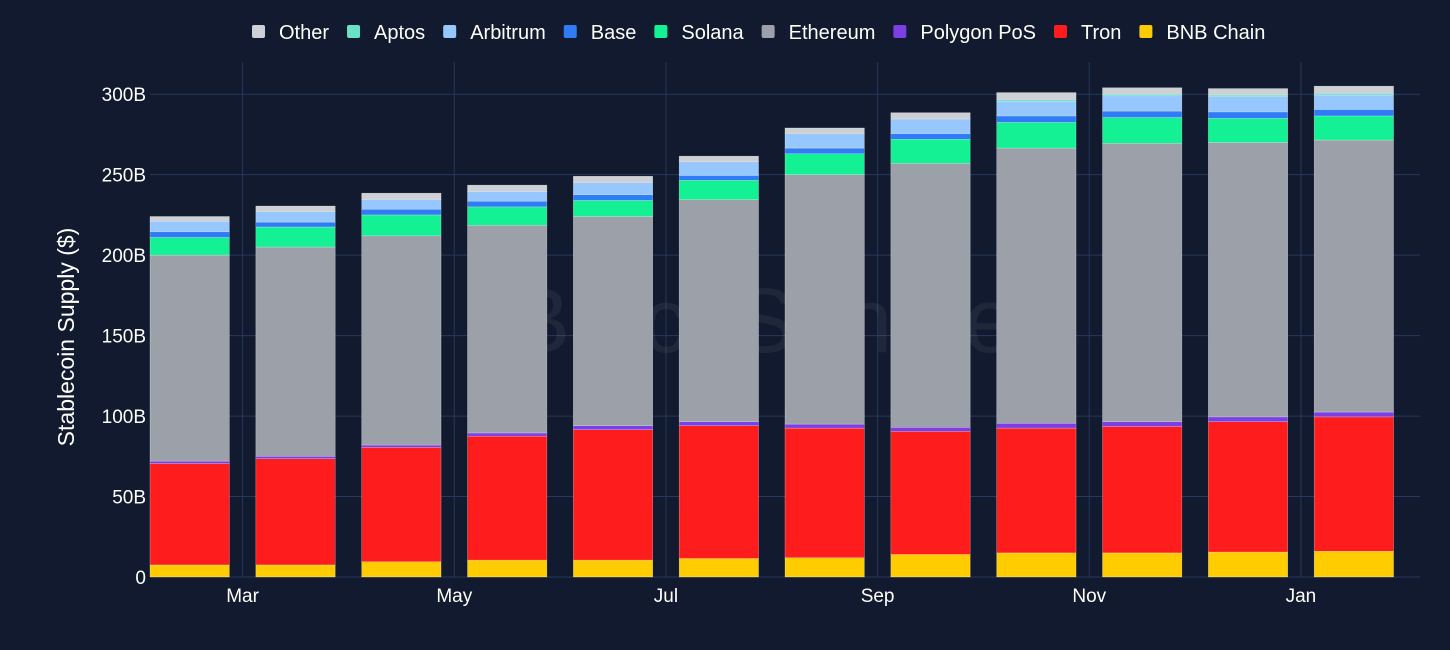  What do you see at coordinates (832, 33) in the screenshot?
I see `legend-label: Ethereum` at bounding box center [832, 33].